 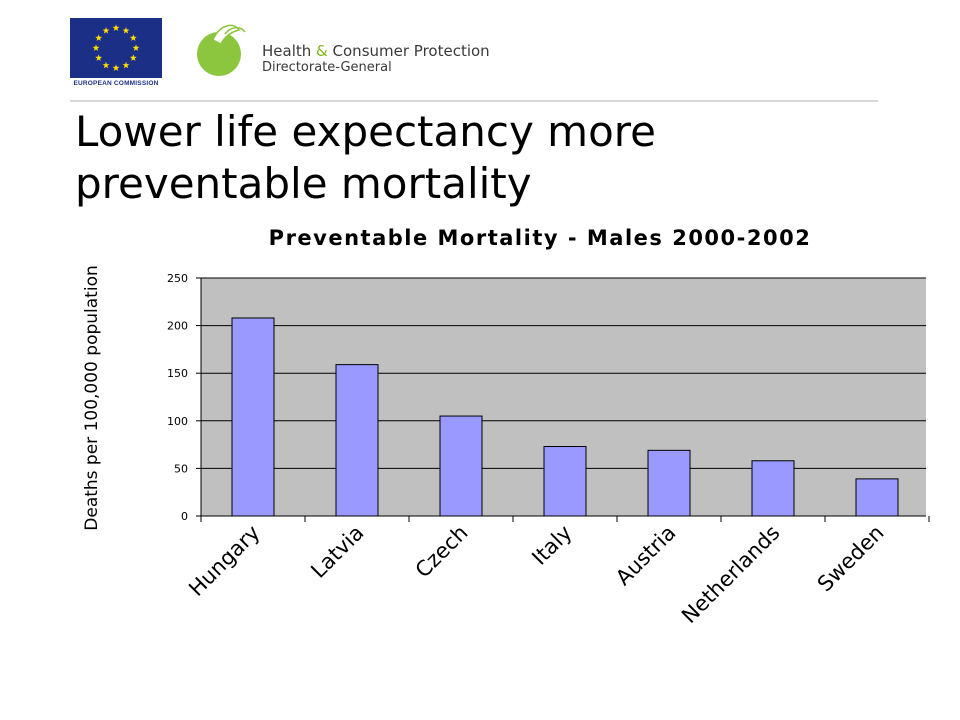 I want to click on bar-austria, so click(x=669, y=483).